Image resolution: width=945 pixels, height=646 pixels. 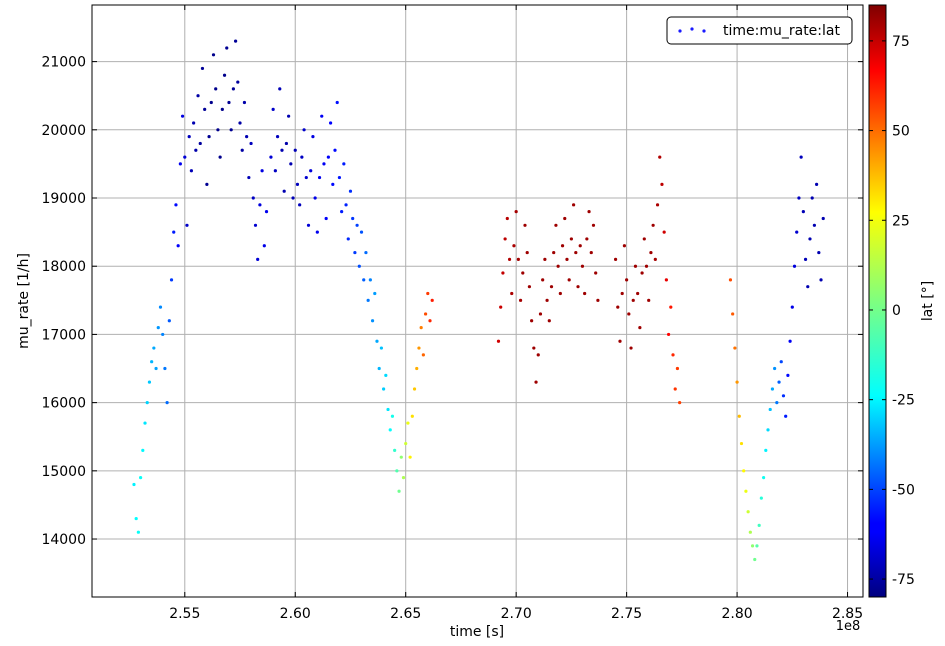 What do you see at coordinates (63, 404) in the screenshot?
I see `y-tick-label: 16000` at bounding box center [63, 404].